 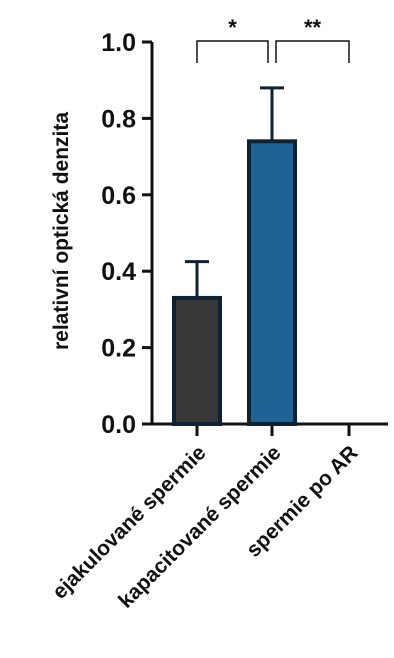 I want to click on y-tick-label: 0.2, so click(x=118, y=349).